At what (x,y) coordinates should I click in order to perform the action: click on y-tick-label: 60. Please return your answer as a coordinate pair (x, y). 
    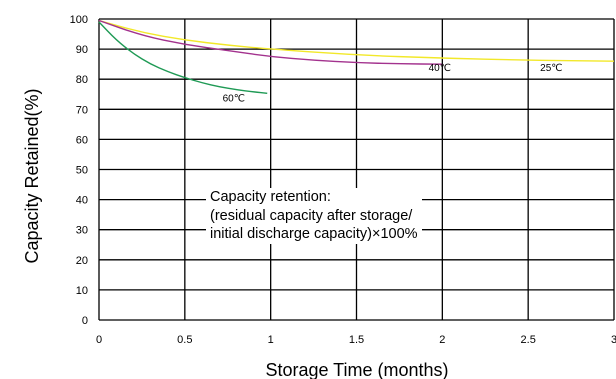
    Looking at the image, I should click on (82, 140).